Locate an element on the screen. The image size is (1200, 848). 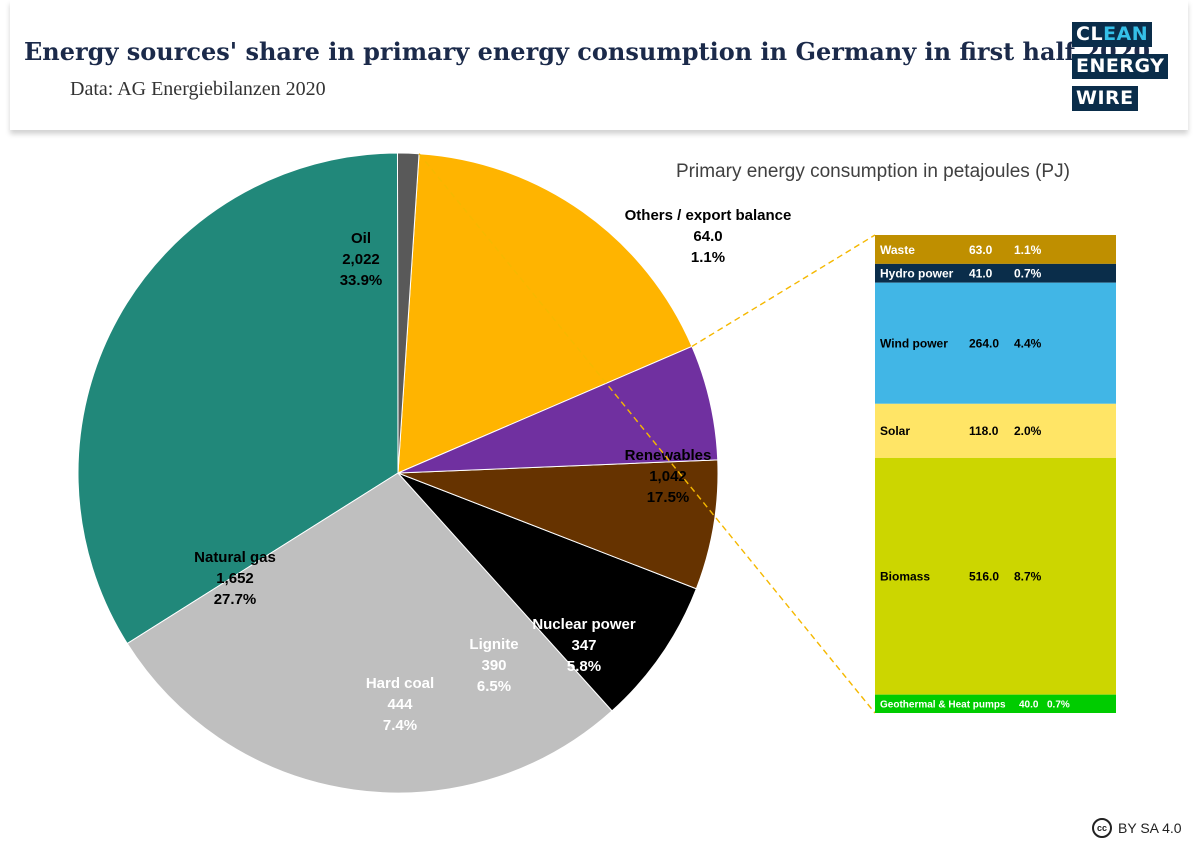
pie-label-value: 64.0 is located at coordinates (707, 236).